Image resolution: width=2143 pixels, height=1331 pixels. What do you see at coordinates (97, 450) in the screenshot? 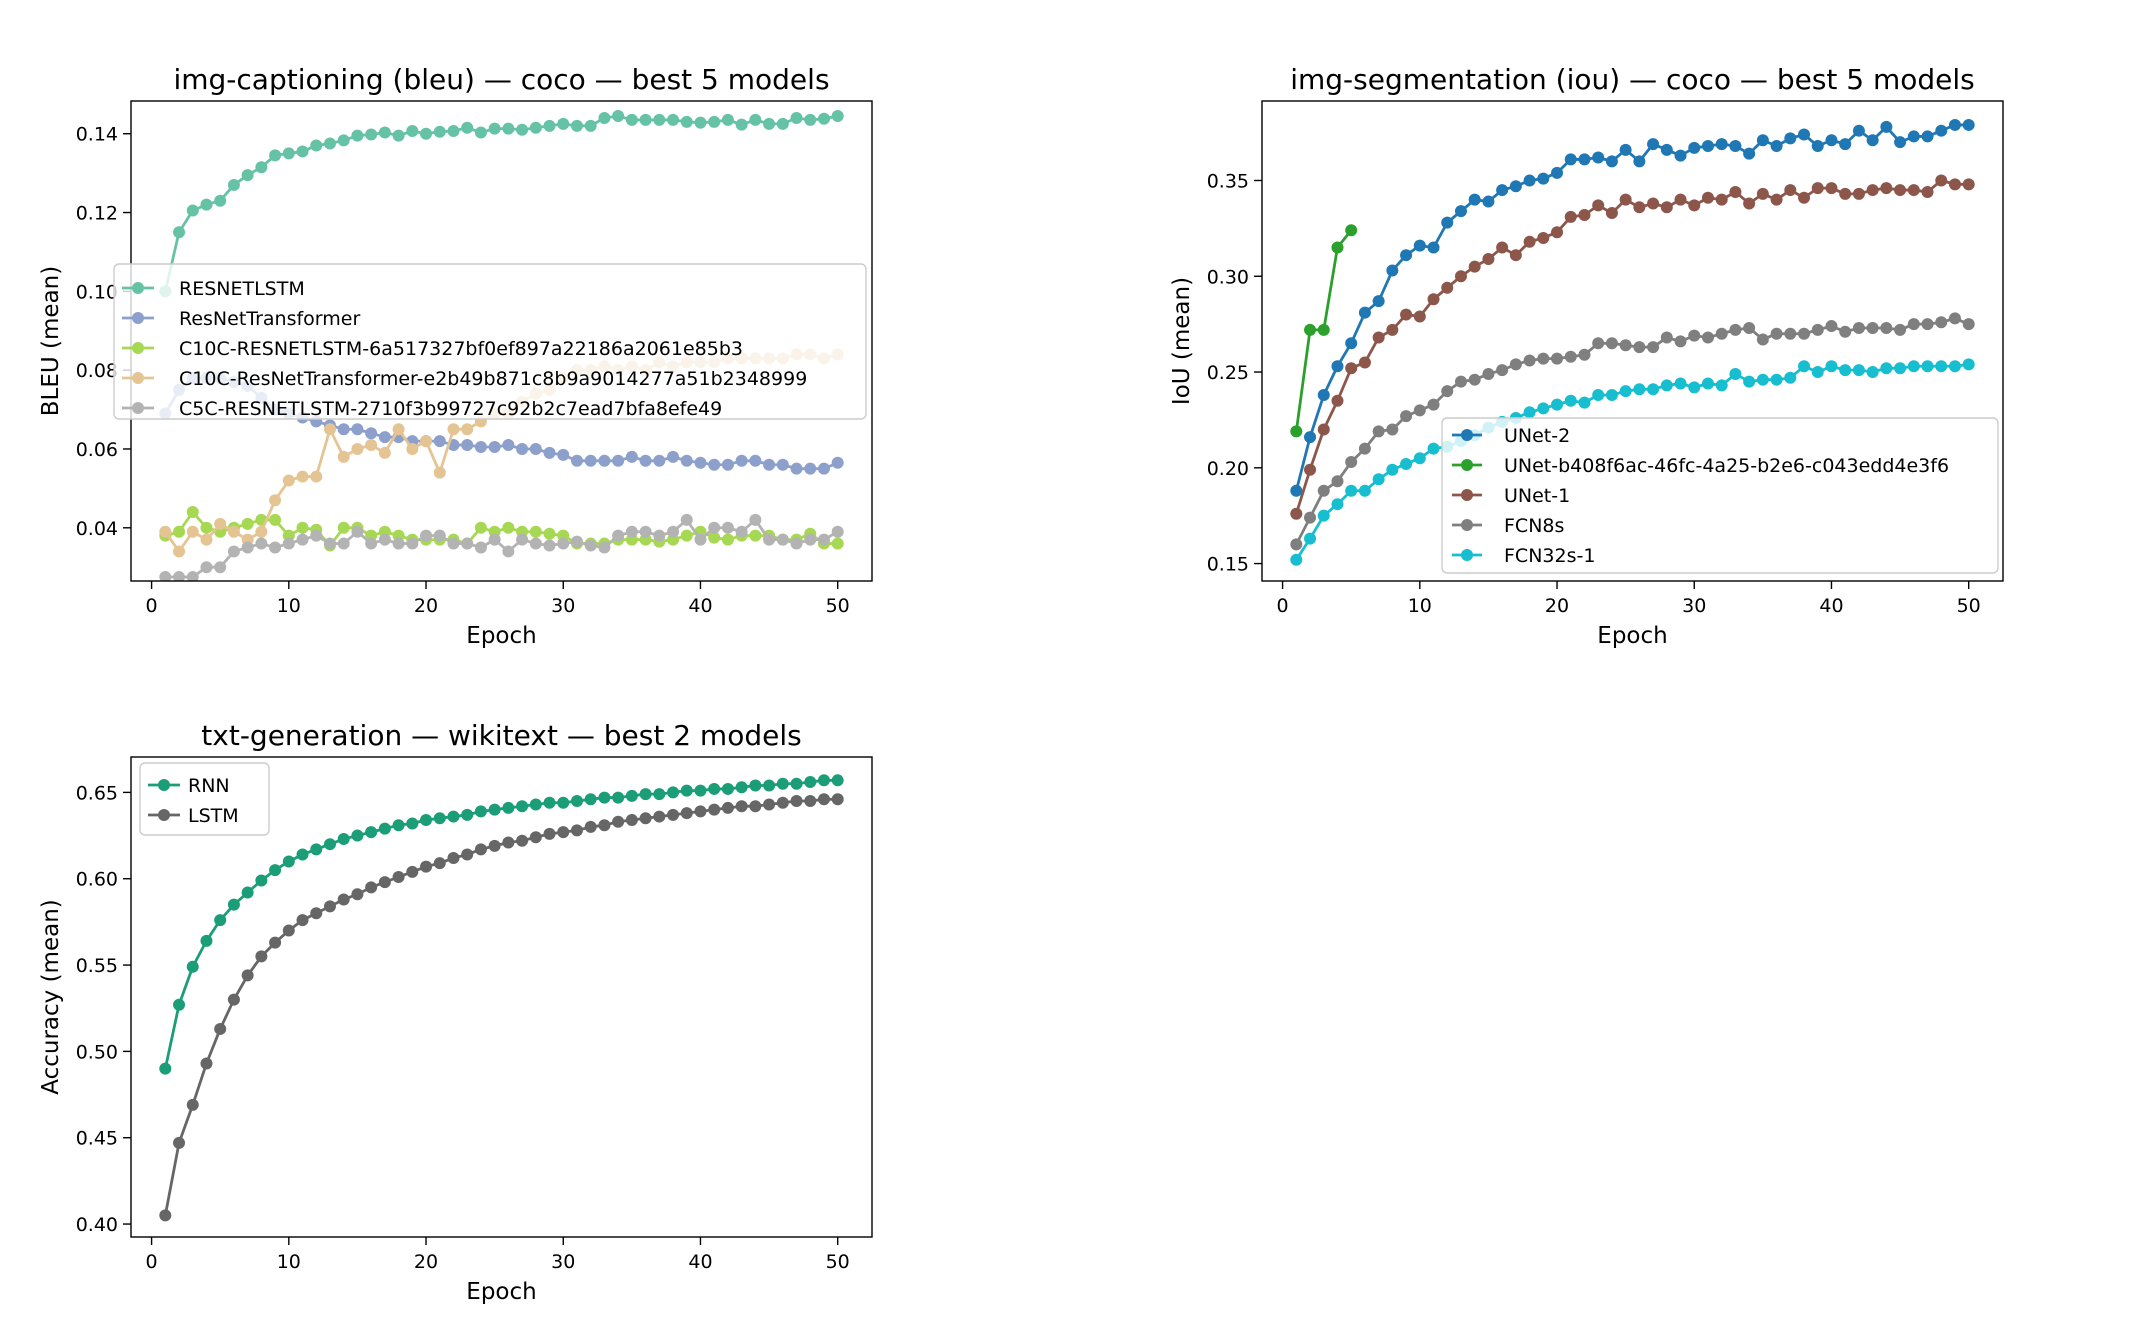
I see `y-tick-label: 0.06` at bounding box center [97, 450].